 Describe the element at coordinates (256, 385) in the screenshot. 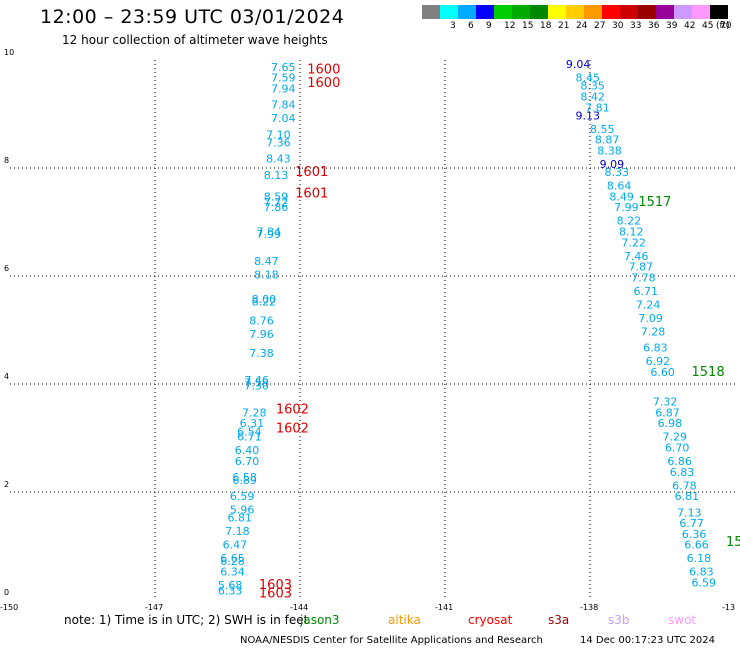

I see `wave-height-reading: 7.30` at that location.